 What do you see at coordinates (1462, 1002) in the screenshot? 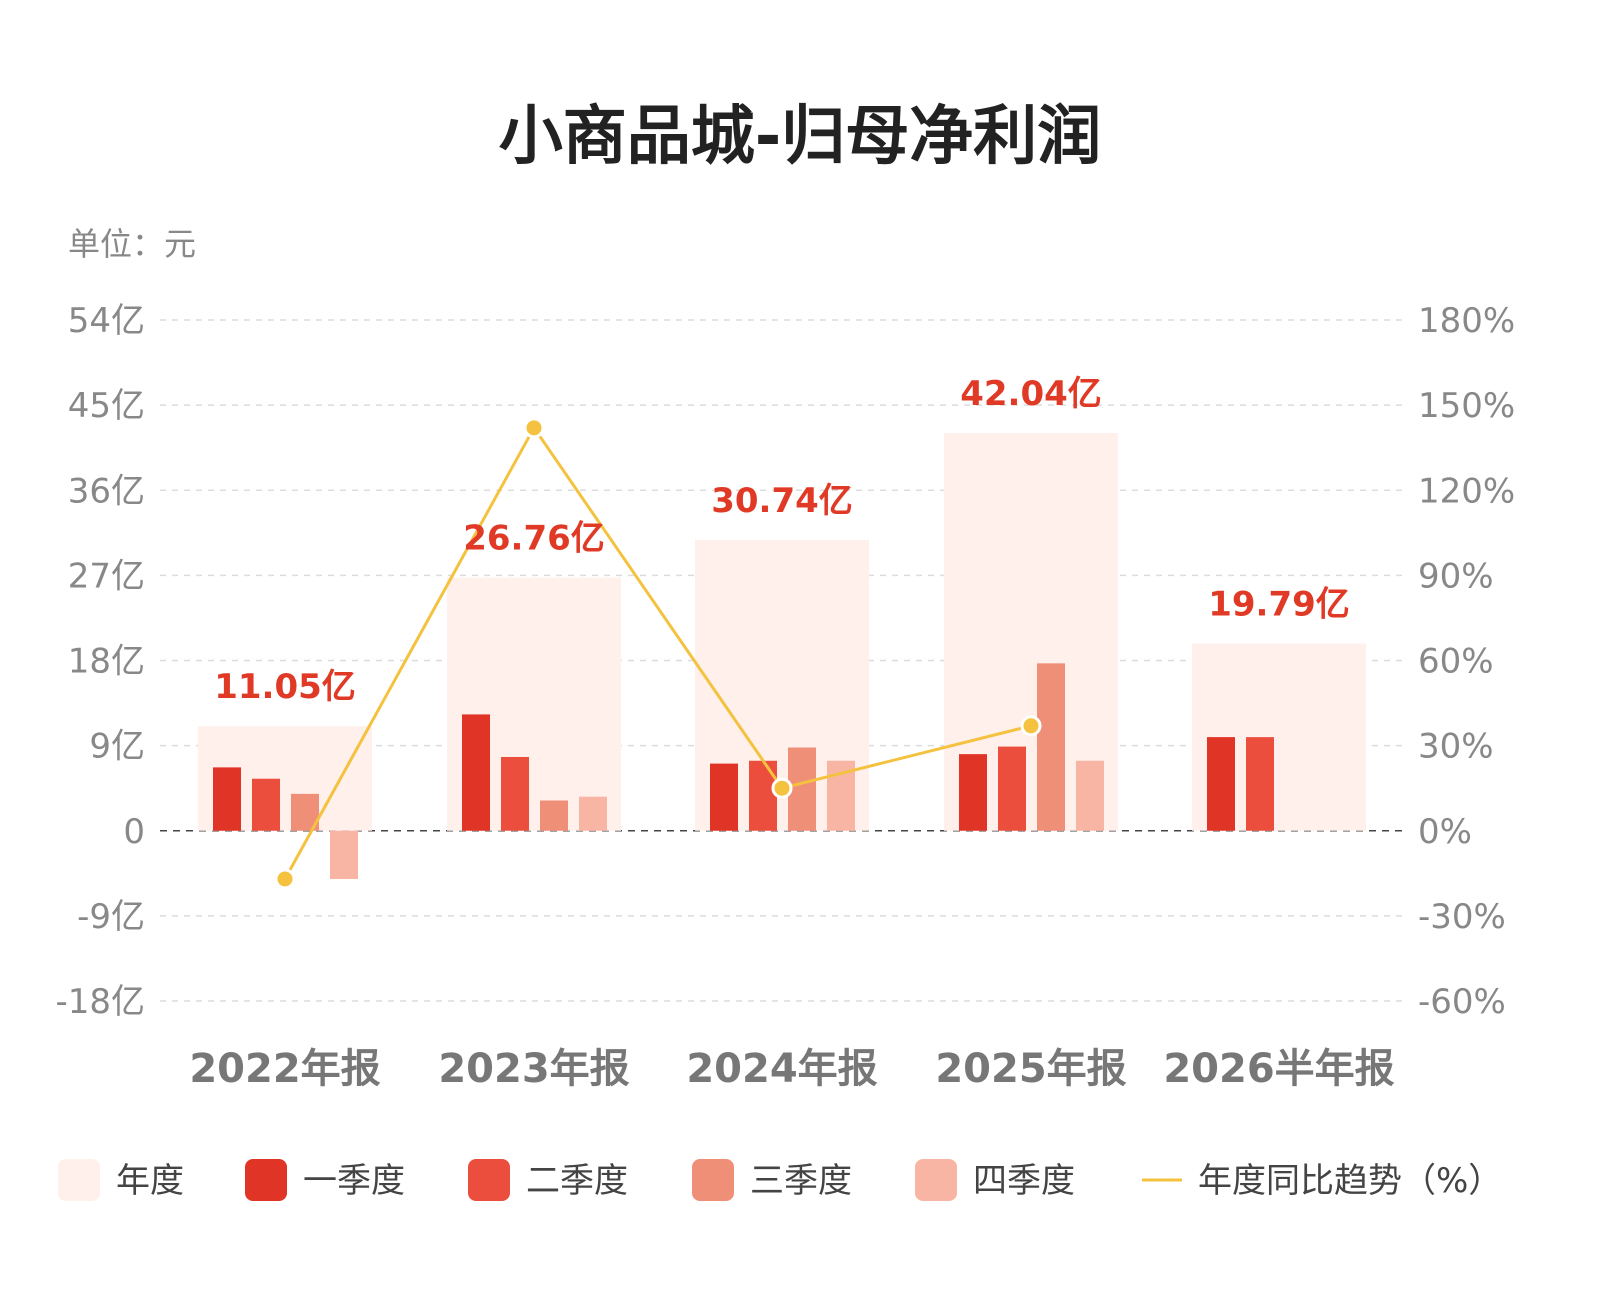
I see `y-right-tick-label: -60%` at bounding box center [1462, 1002].